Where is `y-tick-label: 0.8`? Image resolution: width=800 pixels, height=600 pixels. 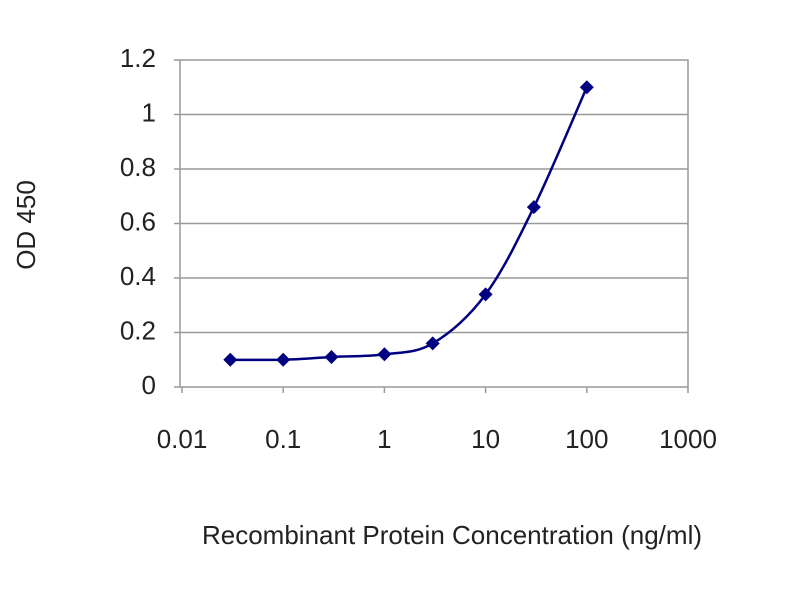
y-tick-label: 0.8 is located at coordinates (138, 167).